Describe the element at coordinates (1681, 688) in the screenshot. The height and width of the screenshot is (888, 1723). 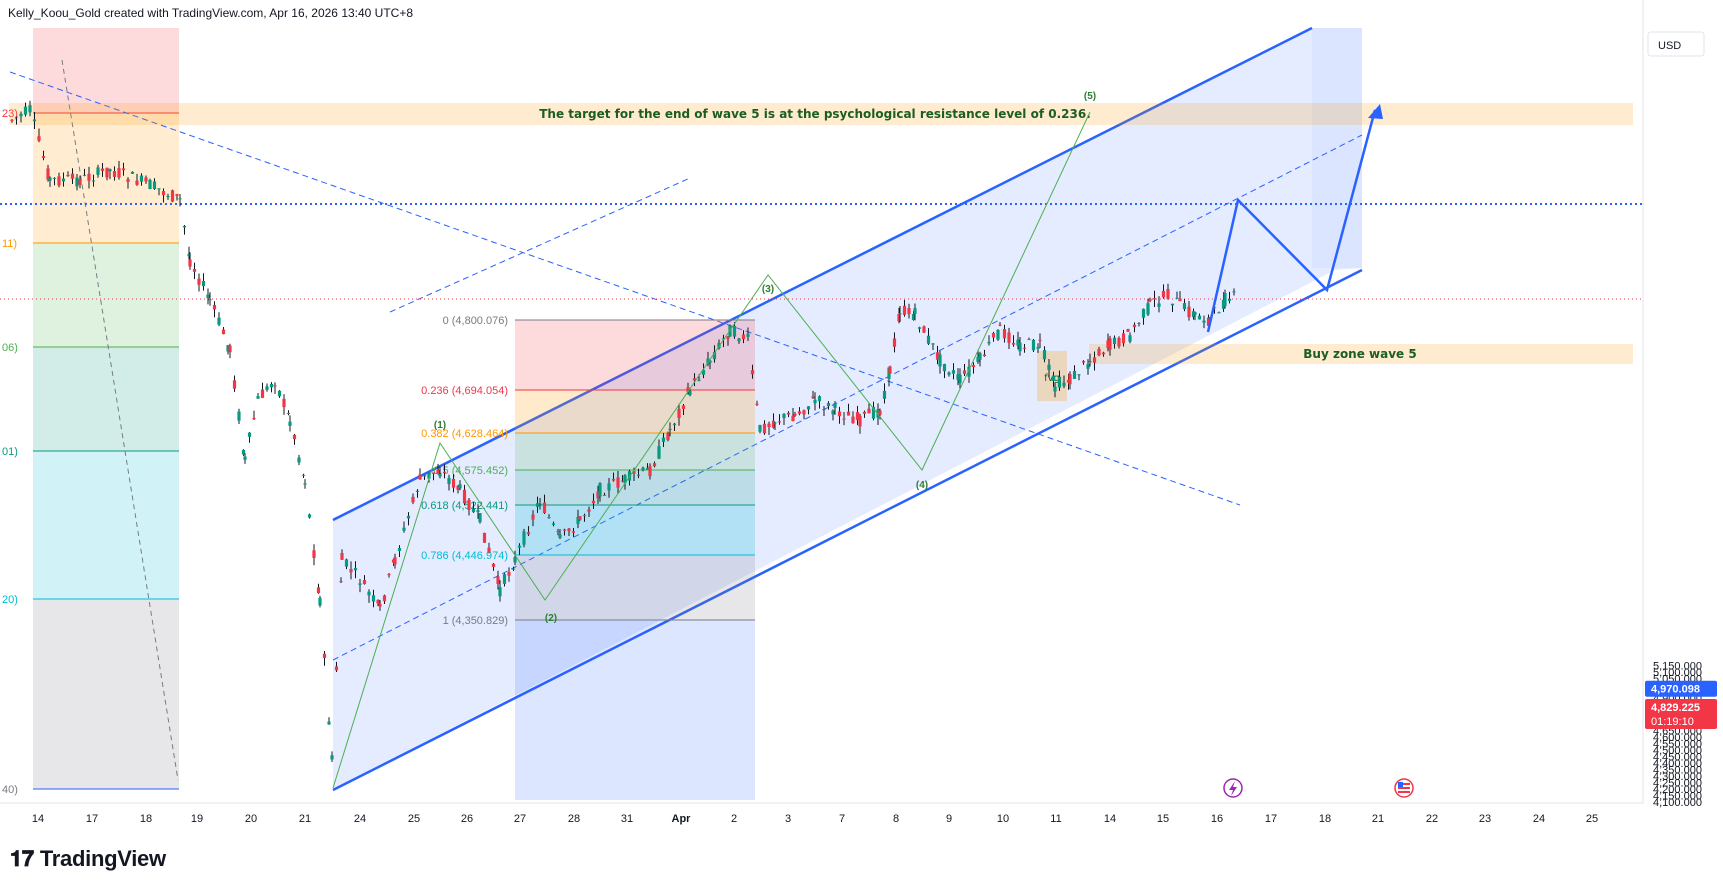
I see `price-badge` at that location.